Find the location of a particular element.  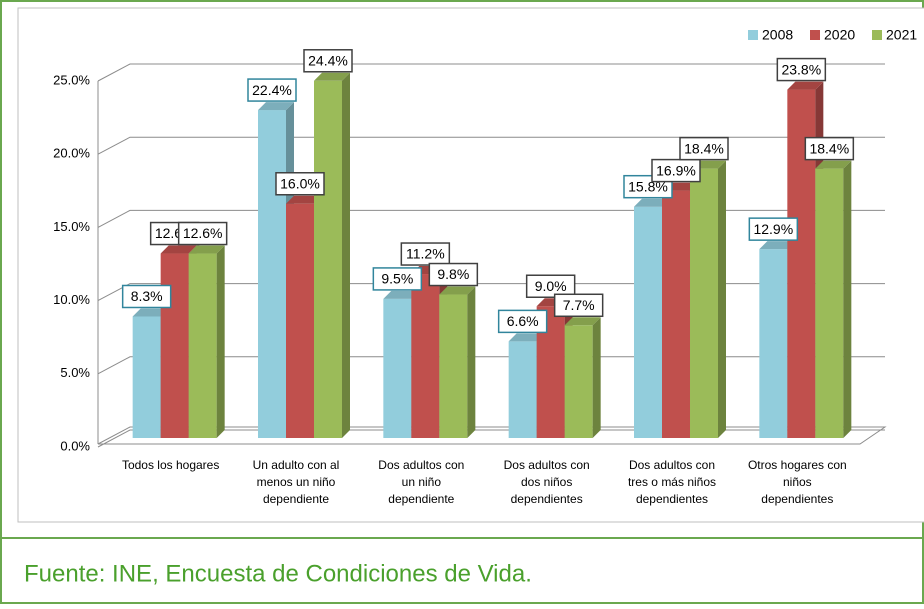

value-label: 11.2% is located at coordinates (425, 254).